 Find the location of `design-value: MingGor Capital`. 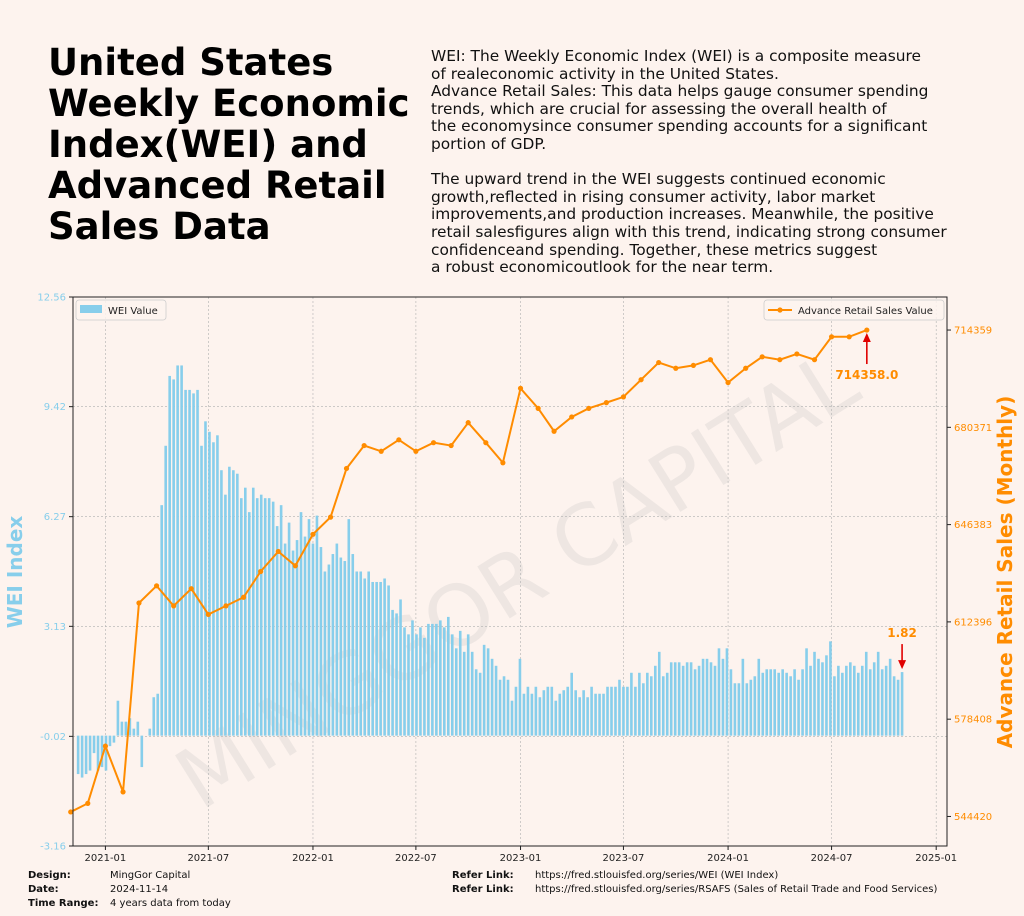

design-value: MingGor Capital is located at coordinates (150, 875).